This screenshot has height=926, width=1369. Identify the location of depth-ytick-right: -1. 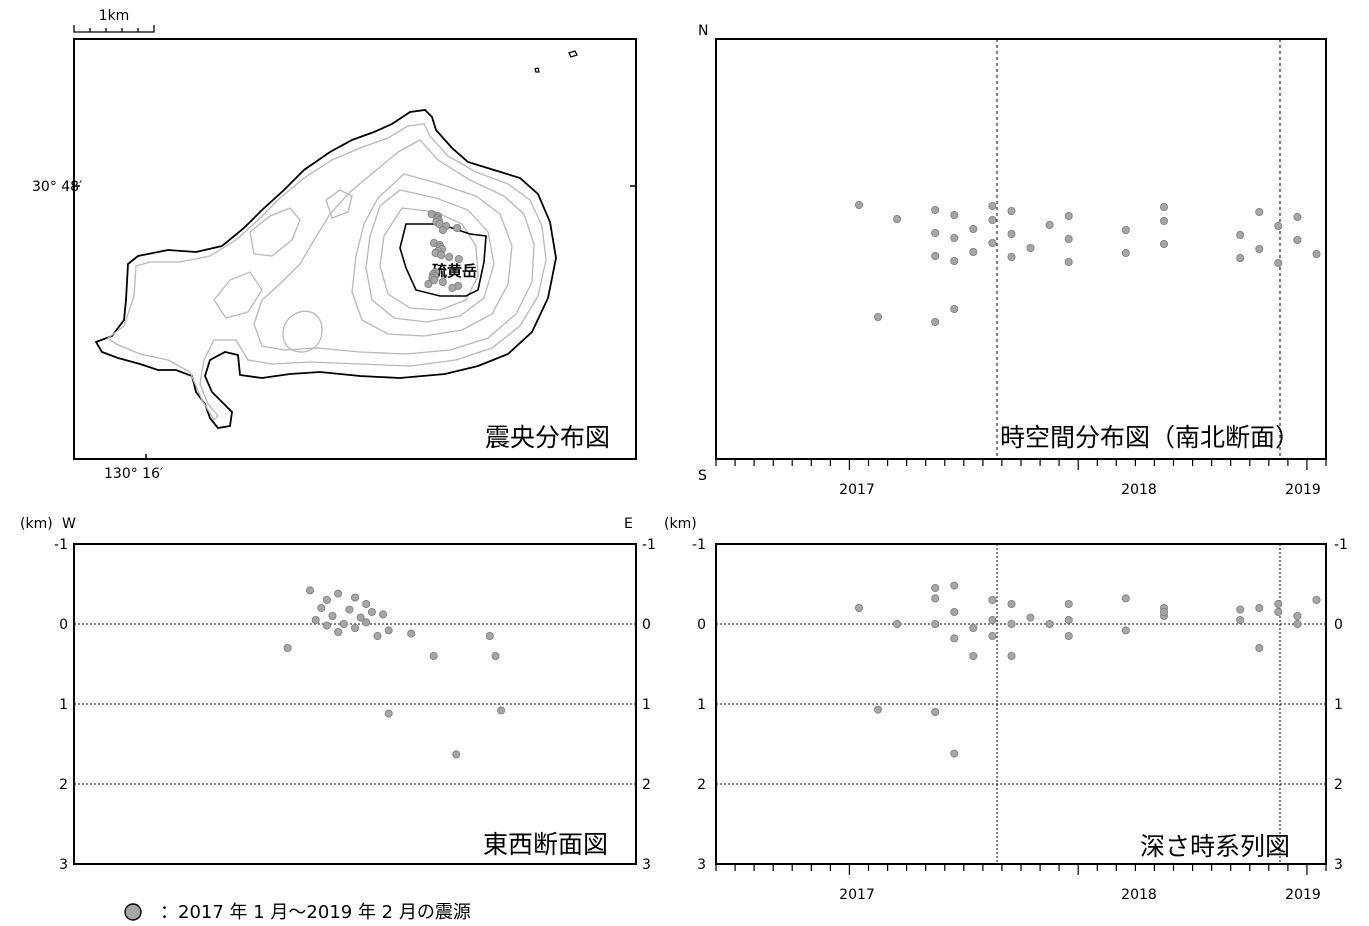
(1341, 545).